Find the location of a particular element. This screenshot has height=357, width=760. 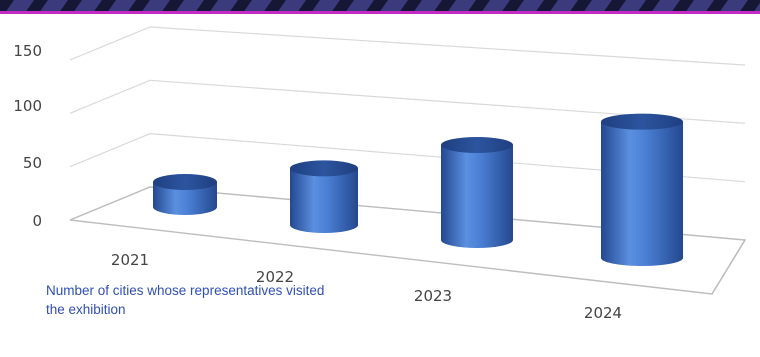

y-tick-label: 100 is located at coordinates (27, 106).